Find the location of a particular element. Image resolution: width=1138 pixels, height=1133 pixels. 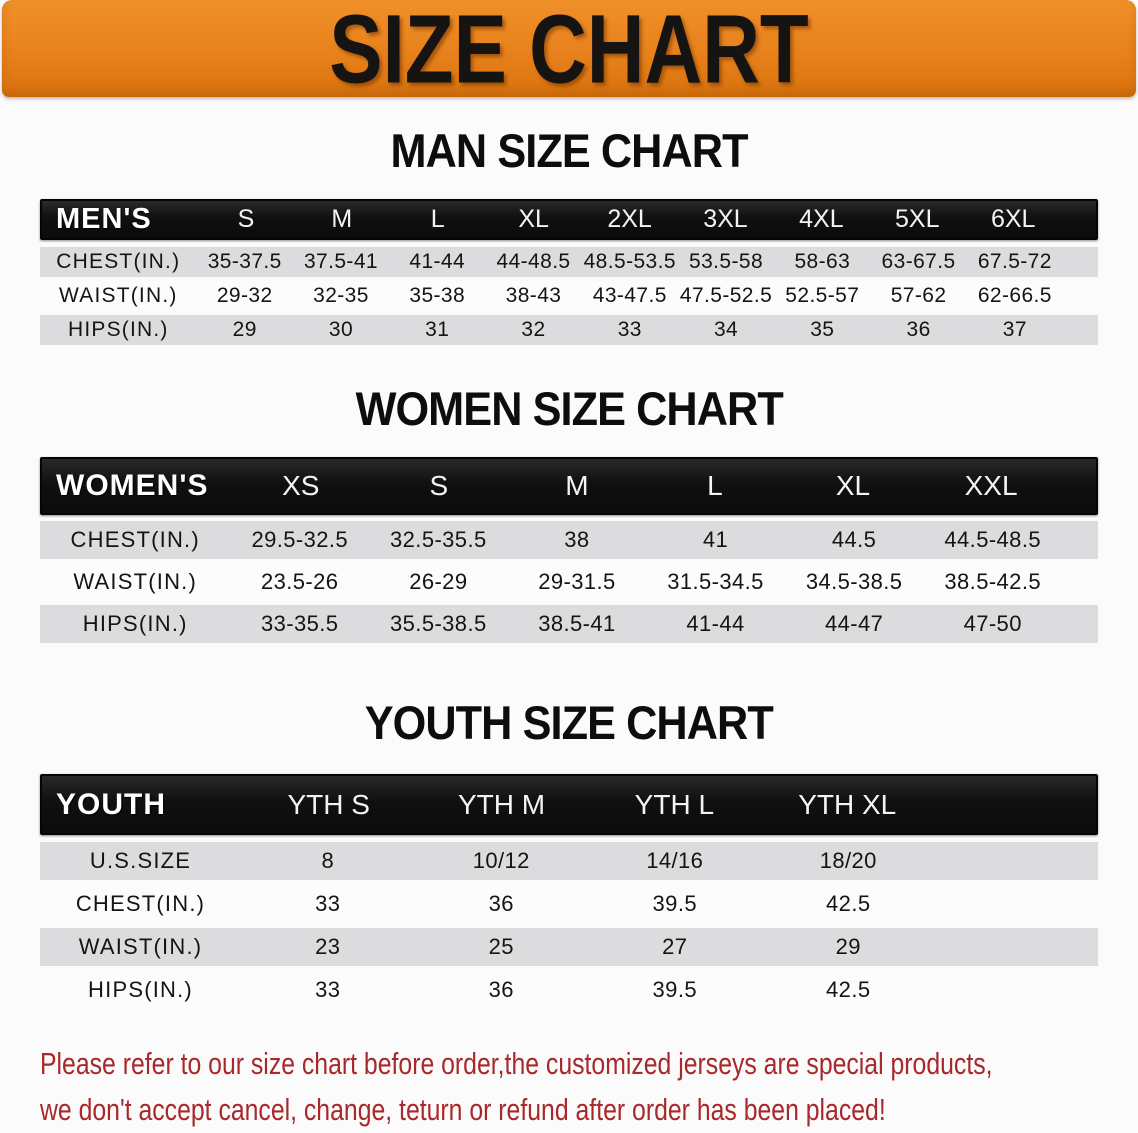

value-cell: 44-47 is located at coordinates (854, 623).